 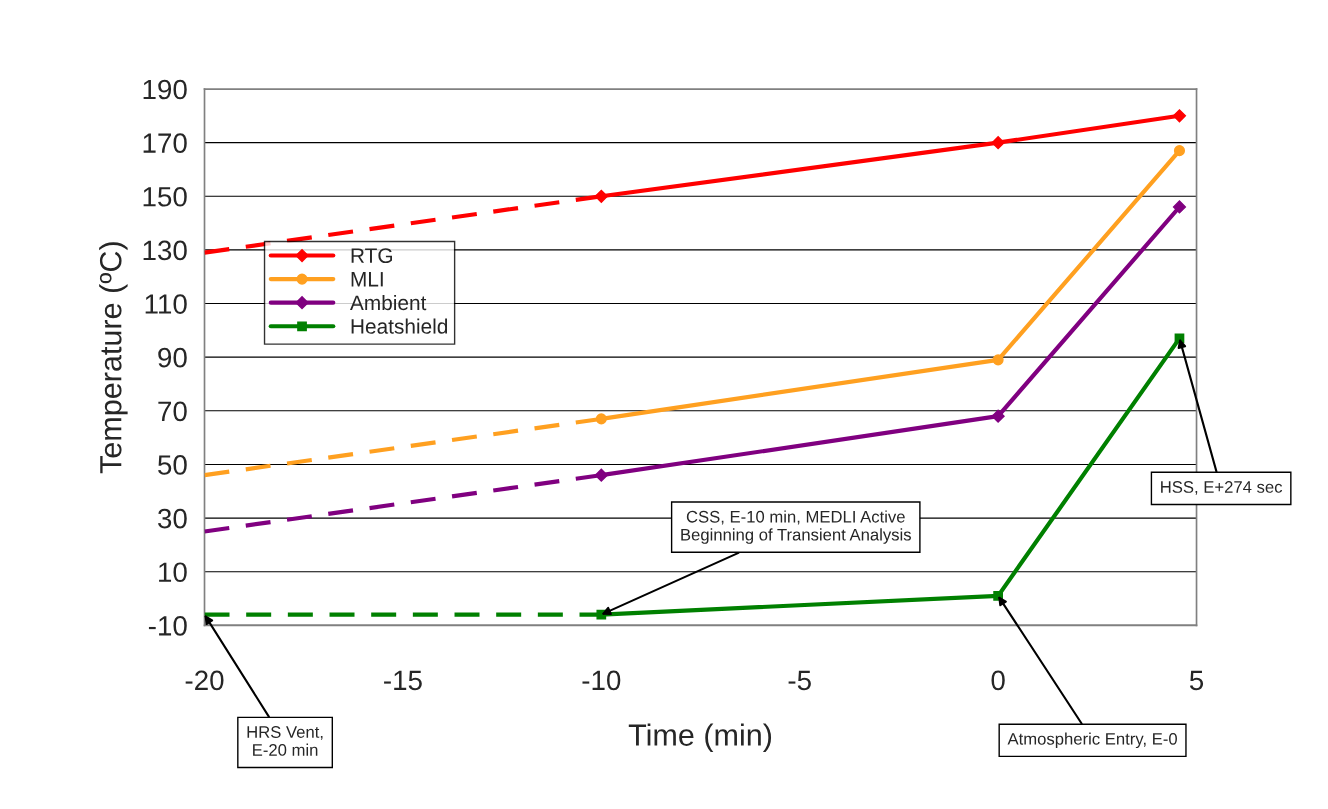 I want to click on x-tick-label: 5, so click(x=1196, y=680).